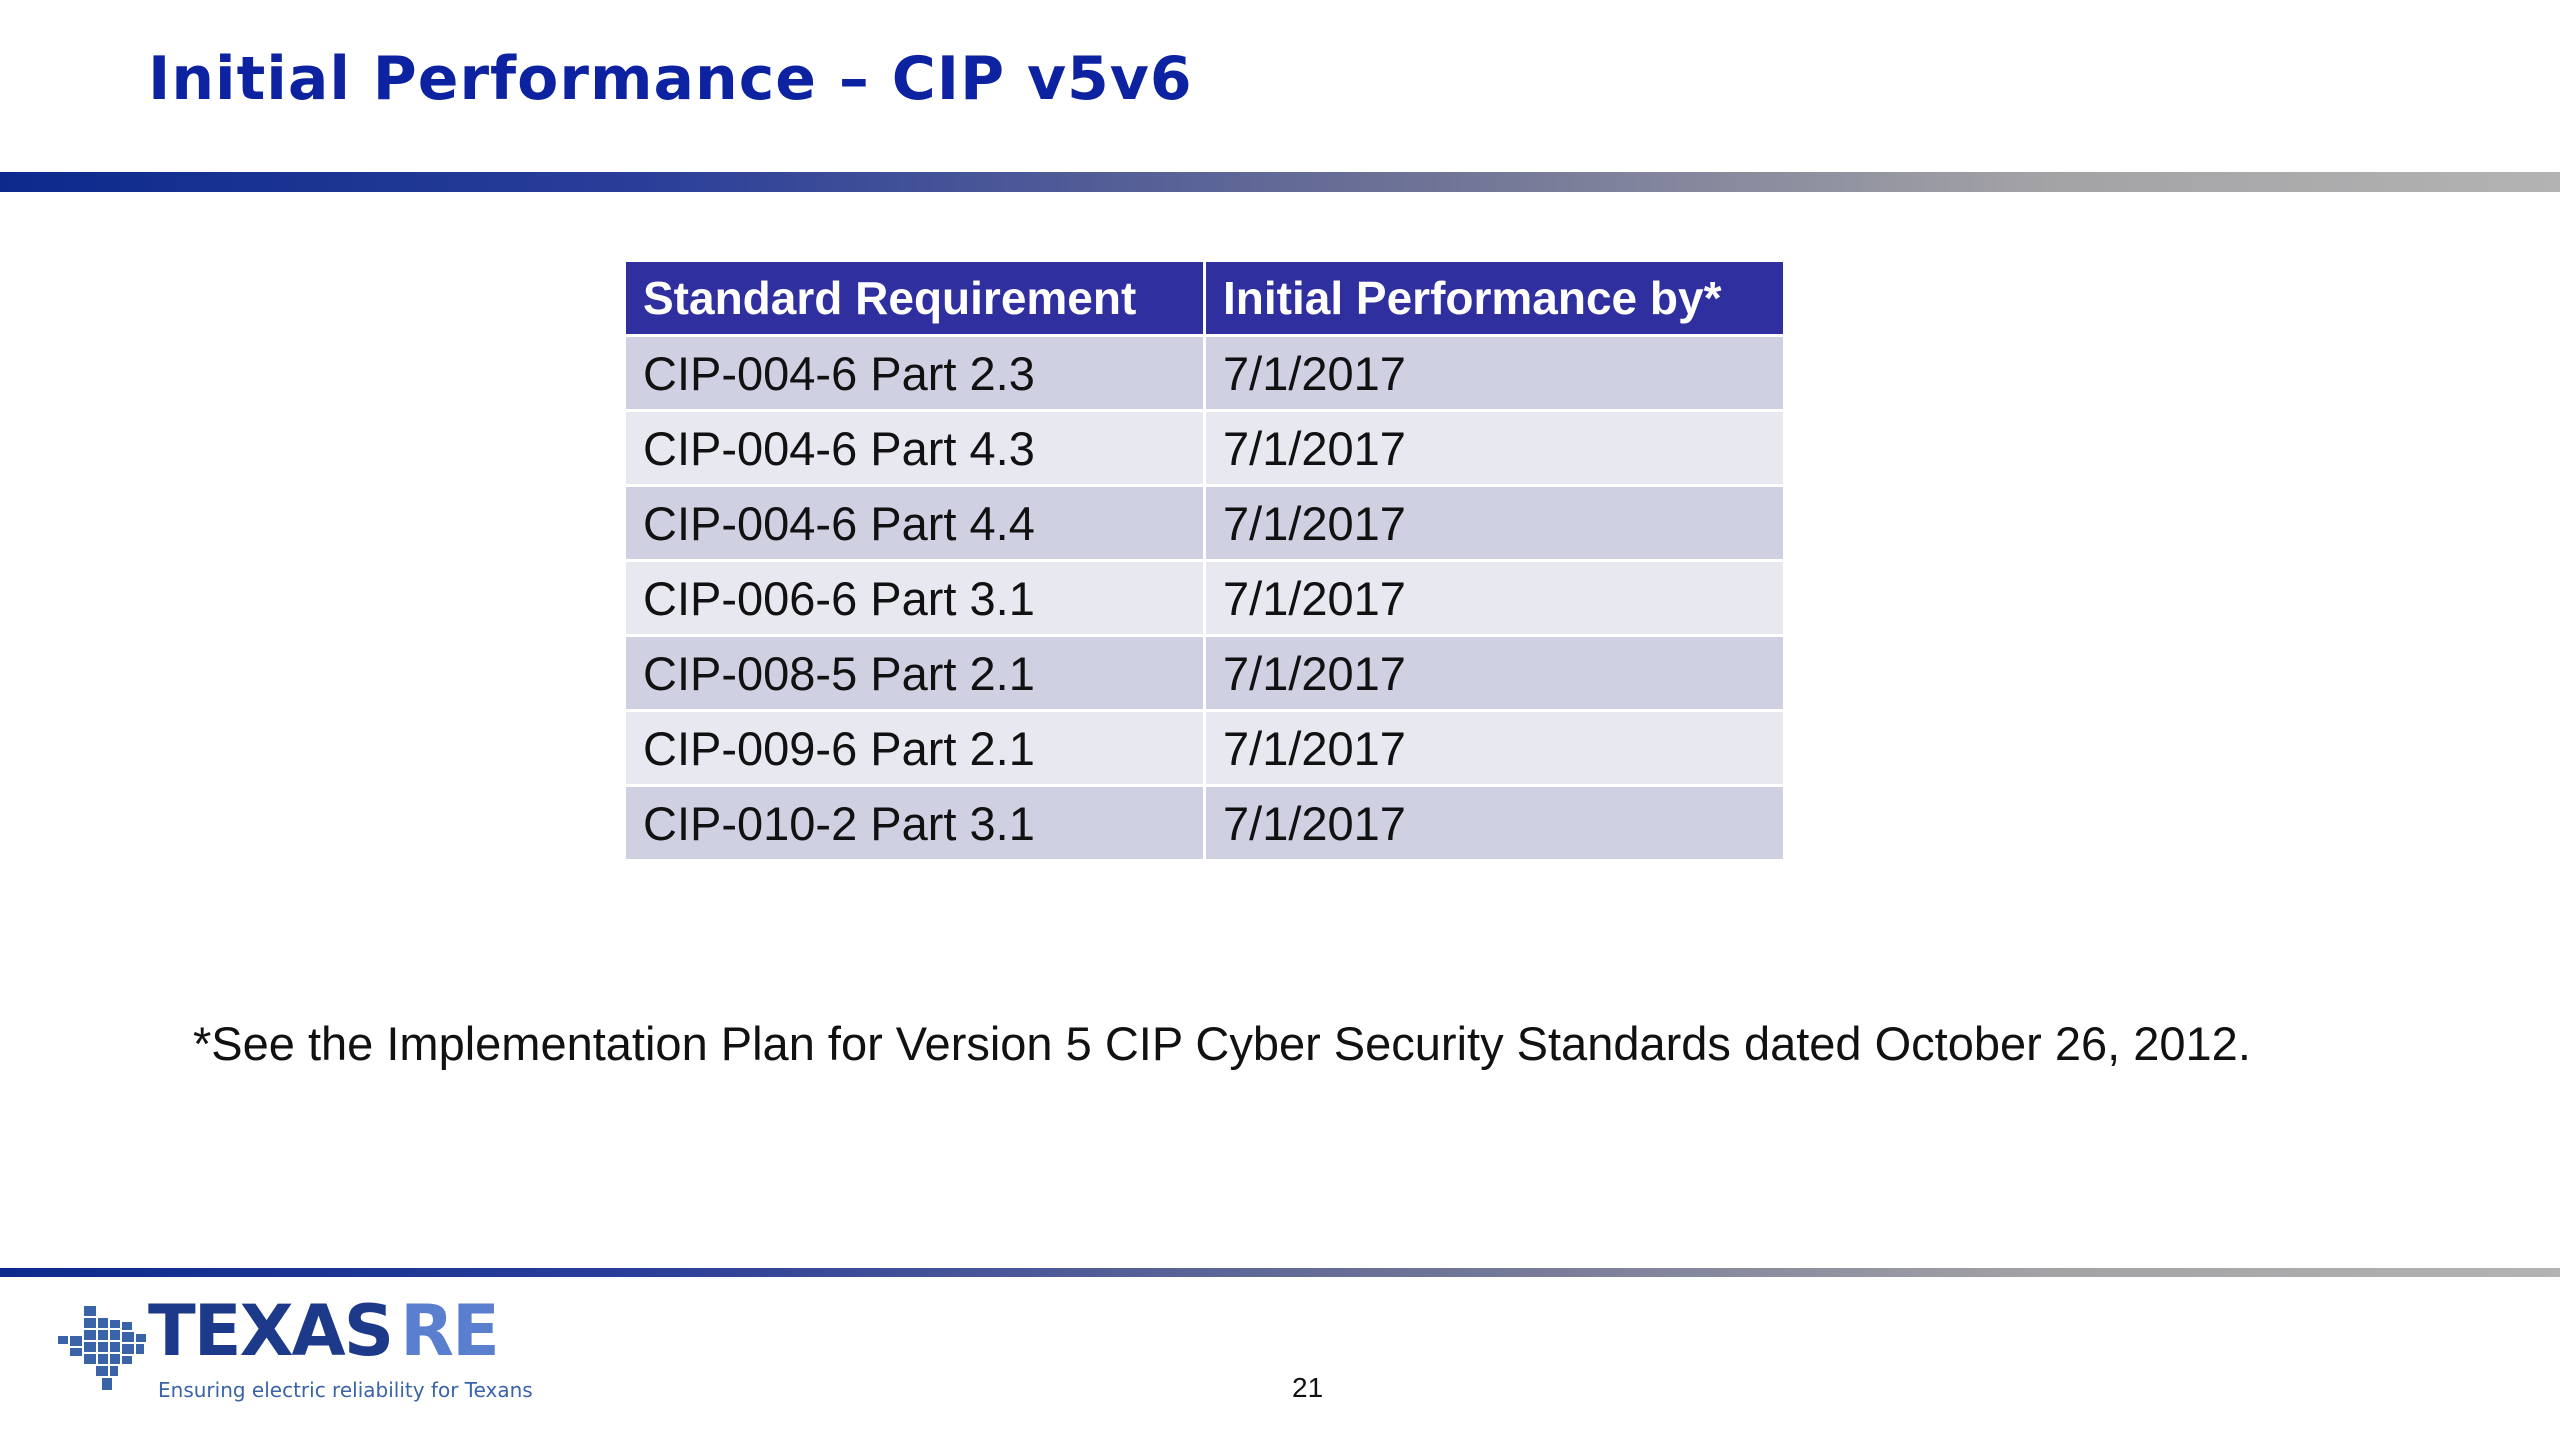 Image resolution: width=2560 pixels, height=1440 pixels. Describe the element at coordinates (914, 748) in the screenshot. I see `cell-standard: CIP-009-6 Part 2.1` at that location.